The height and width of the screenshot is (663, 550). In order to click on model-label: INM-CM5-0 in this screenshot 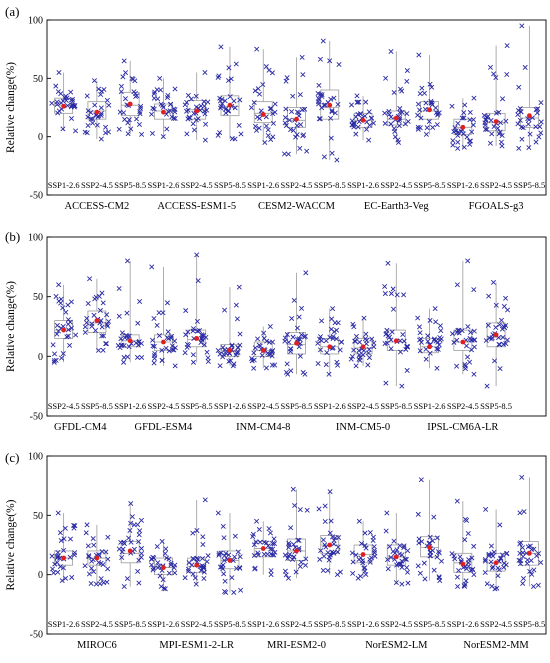, I will do `click(363, 427)`.